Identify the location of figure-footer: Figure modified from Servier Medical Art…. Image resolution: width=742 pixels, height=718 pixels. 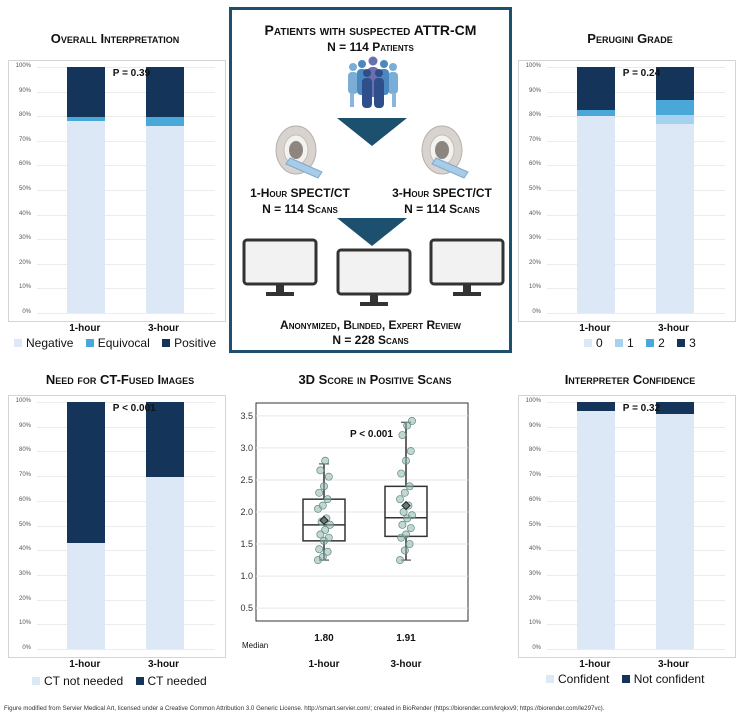
(304, 708).